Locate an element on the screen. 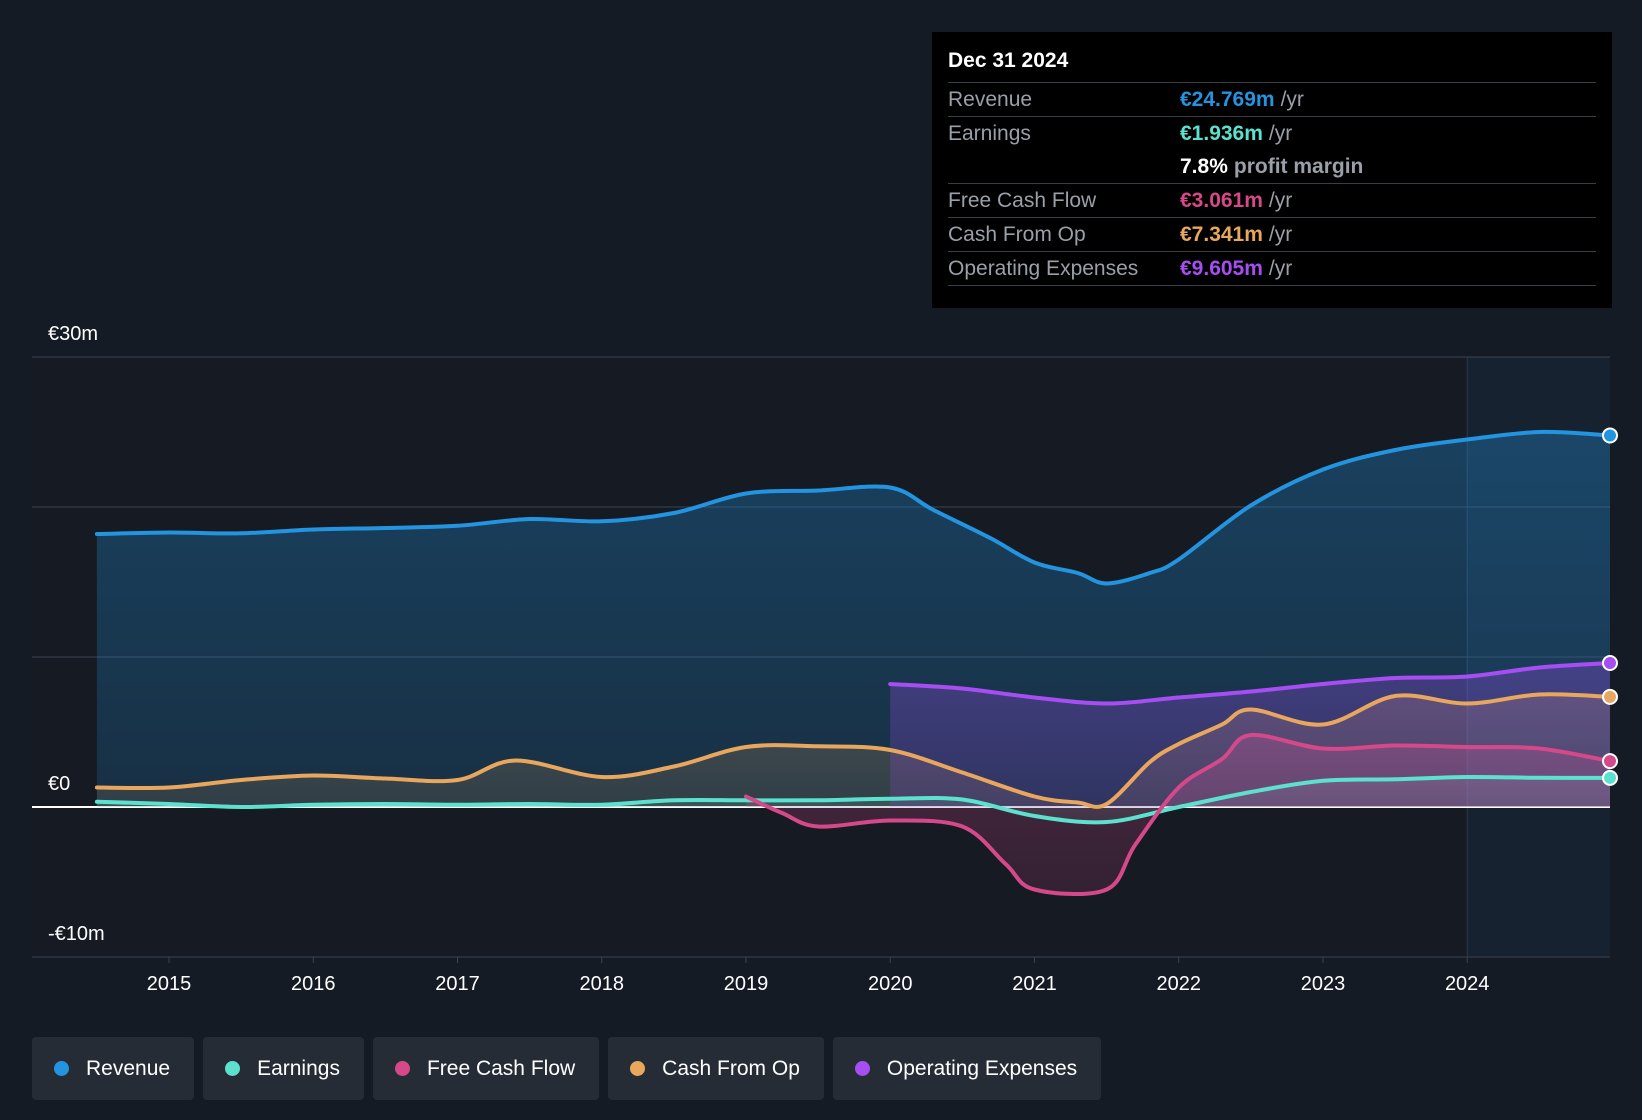  tooltip-row-margin: 7.8% profit margin is located at coordinates (1272, 167).